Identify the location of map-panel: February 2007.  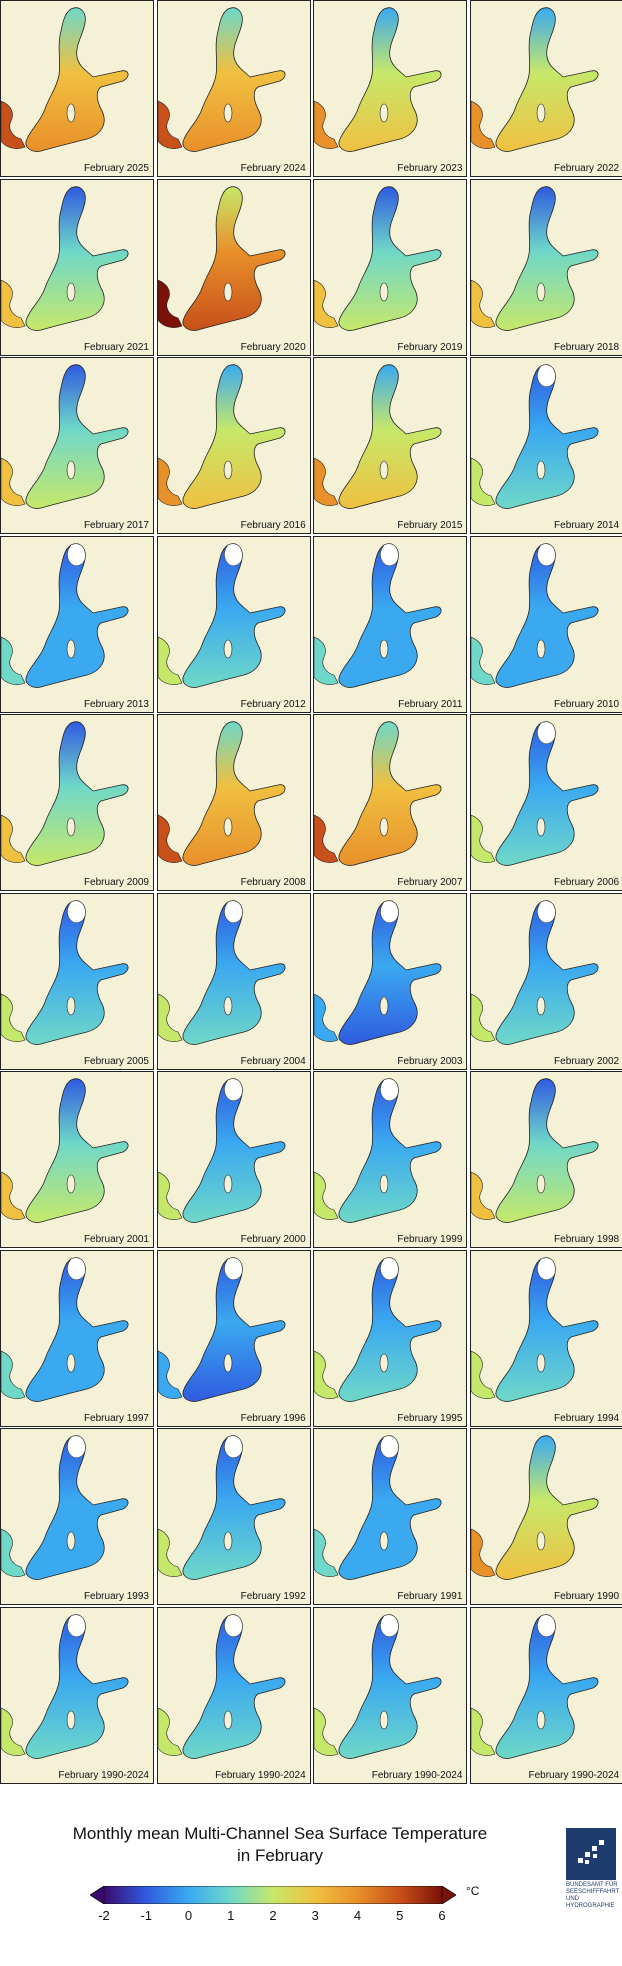
(390, 802).